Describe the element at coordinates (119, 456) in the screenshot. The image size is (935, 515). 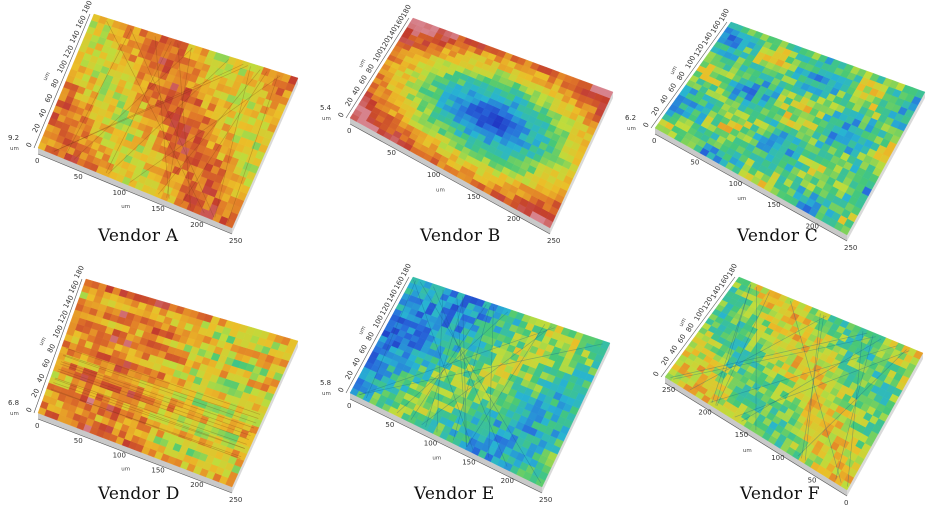
I see `x-tick-label: 100` at that location.